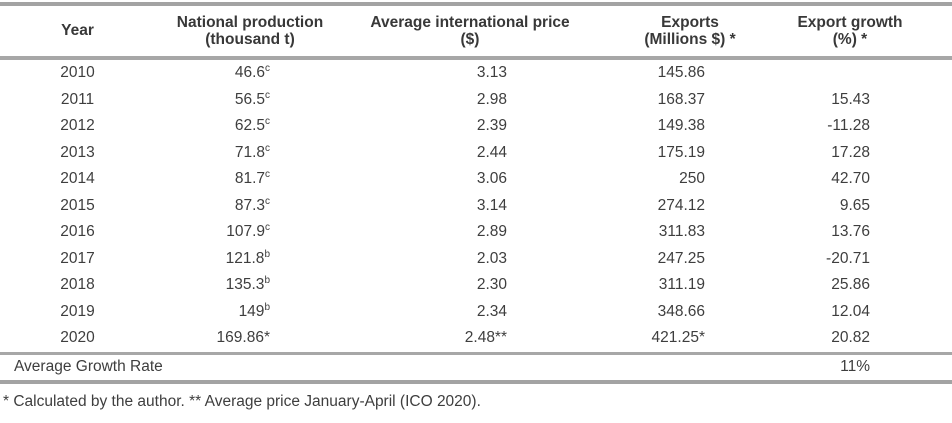  I want to click on table-summary: Average Growth Rate 11%, so click(476, 367).